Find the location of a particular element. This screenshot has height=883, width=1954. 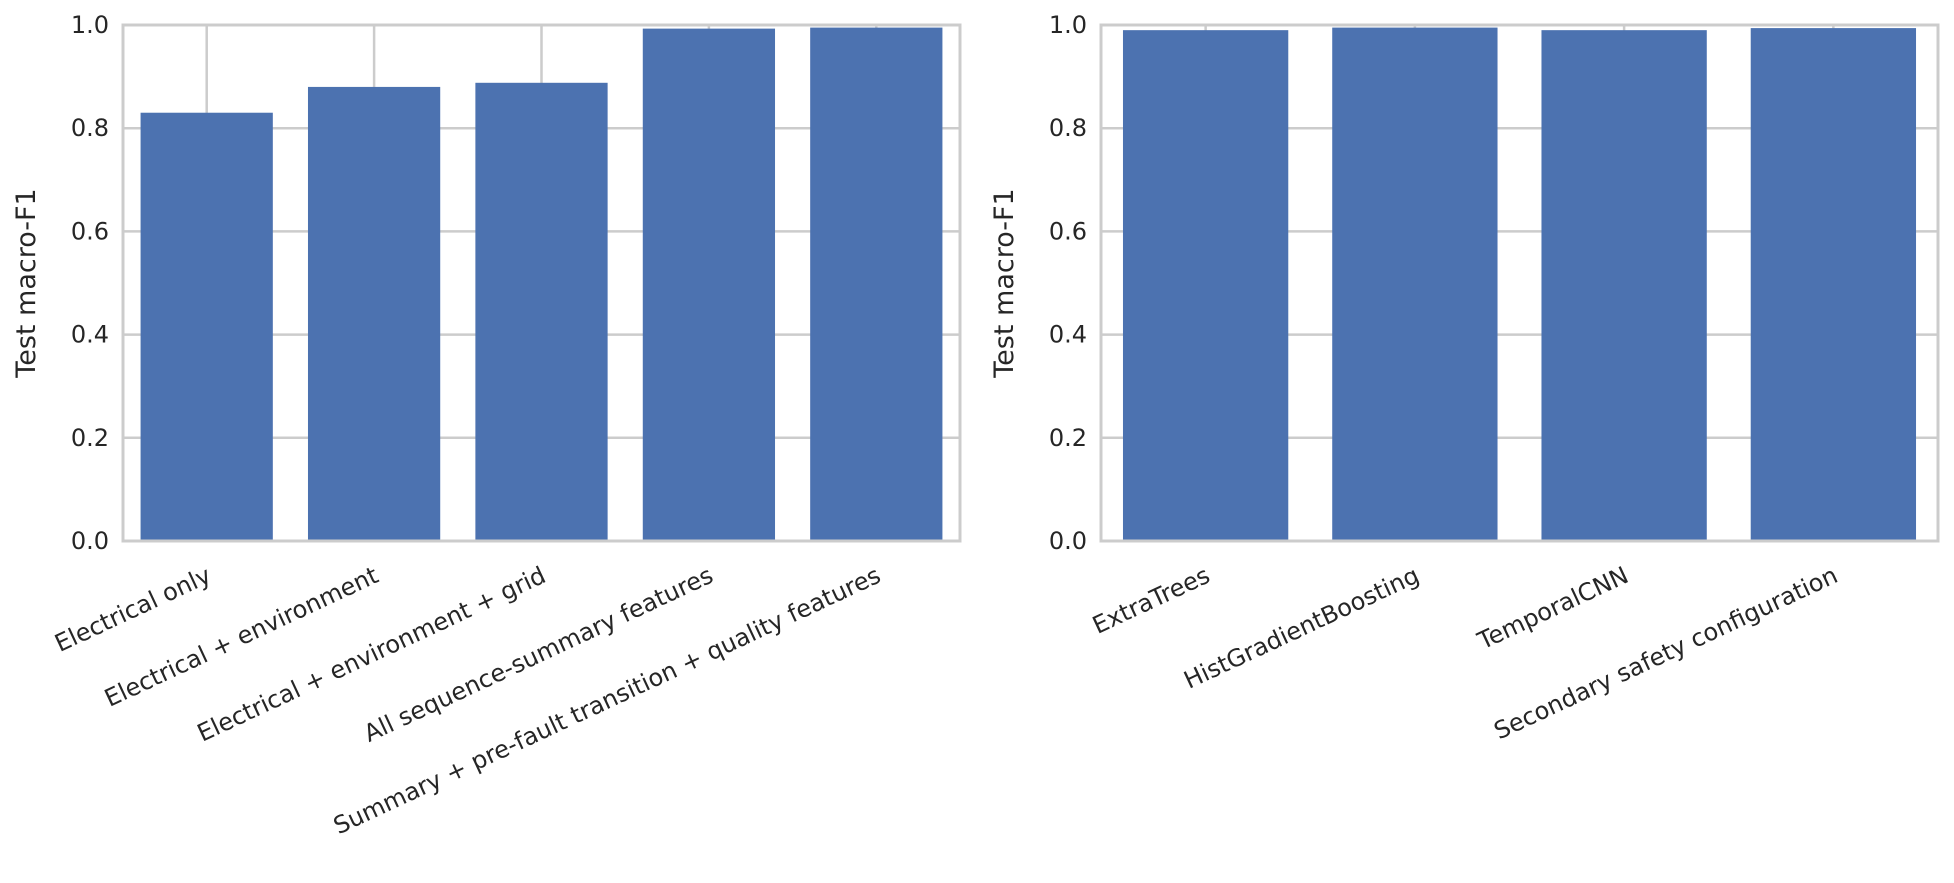

x-tick-label: Secondary safety configuration is located at coordinates (1666, 653).